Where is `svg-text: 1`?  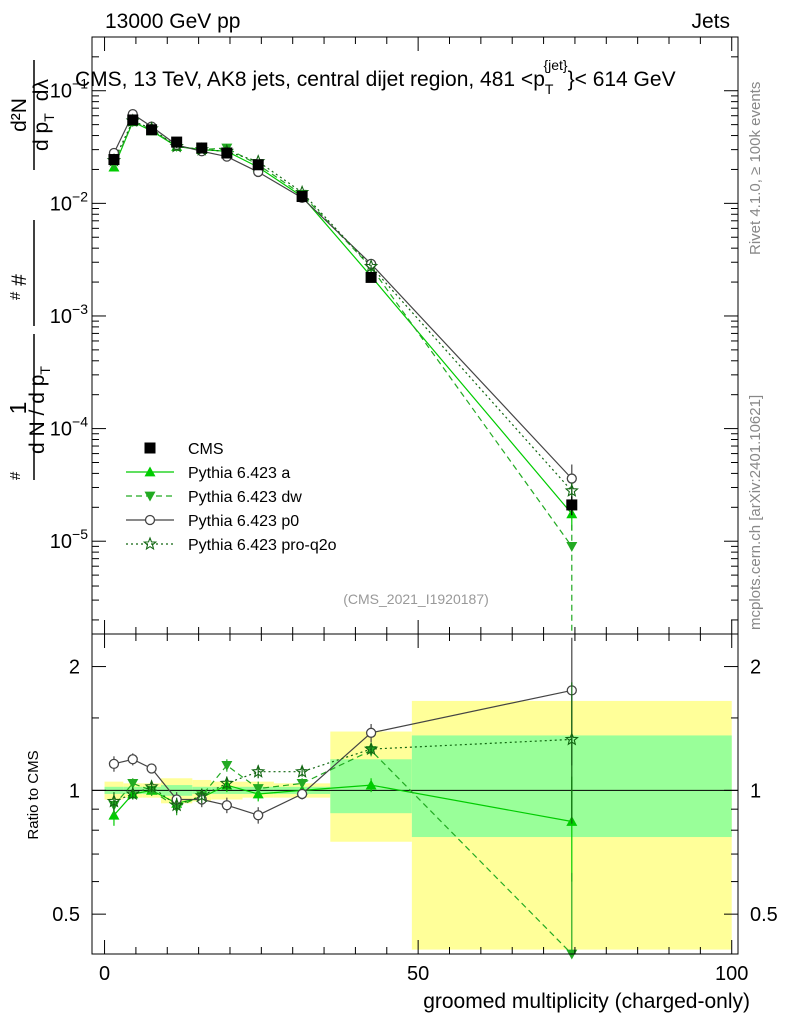 svg-text: 1 is located at coordinates (18, 408).